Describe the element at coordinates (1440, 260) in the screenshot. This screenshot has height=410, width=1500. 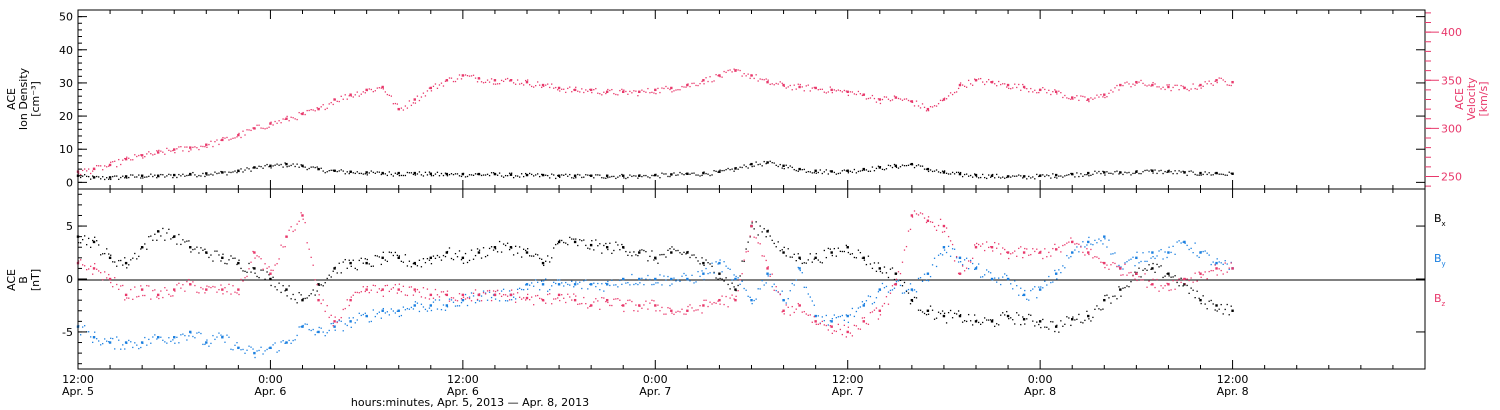
I see `legend: Bx By Bz` at that location.